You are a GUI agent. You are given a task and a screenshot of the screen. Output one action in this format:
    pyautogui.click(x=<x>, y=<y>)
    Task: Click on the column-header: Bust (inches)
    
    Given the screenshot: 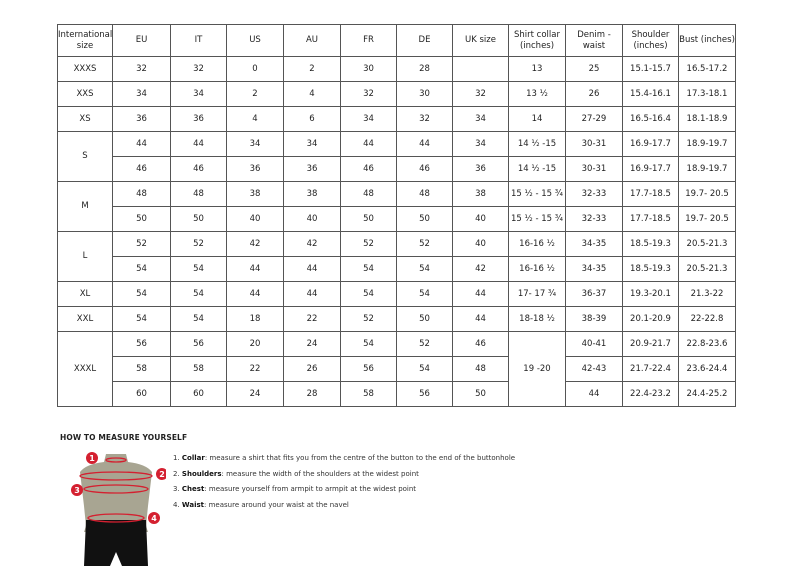 What is the action you would take?
    pyautogui.click(x=707, y=40)
    